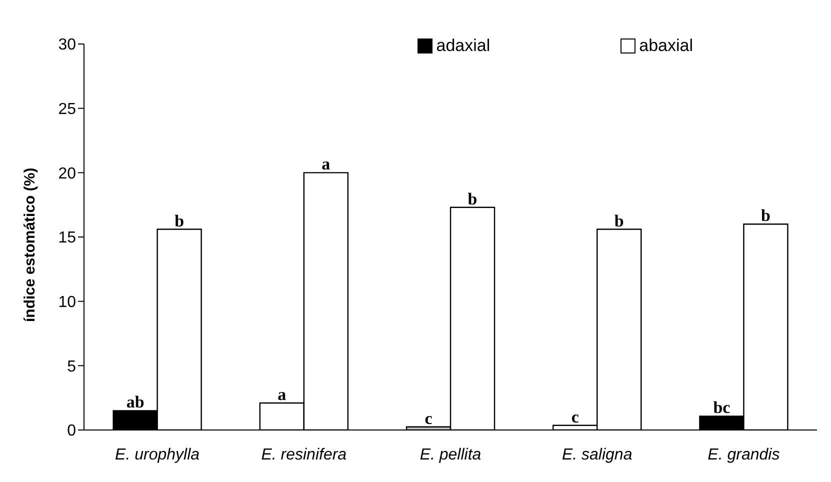 This screenshot has width=831, height=482. What do you see at coordinates (304, 455) in the screenshot?
I see `x-tick-label: E. resinifera` at bounding box center [304, 455].